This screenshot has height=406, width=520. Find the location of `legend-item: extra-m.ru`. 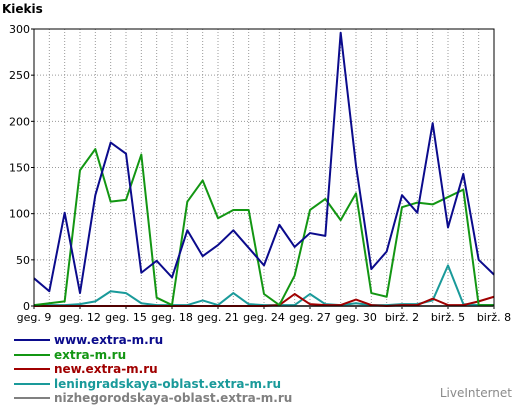

legend-item: extra-m.ru is located at coordinates (153, 355).